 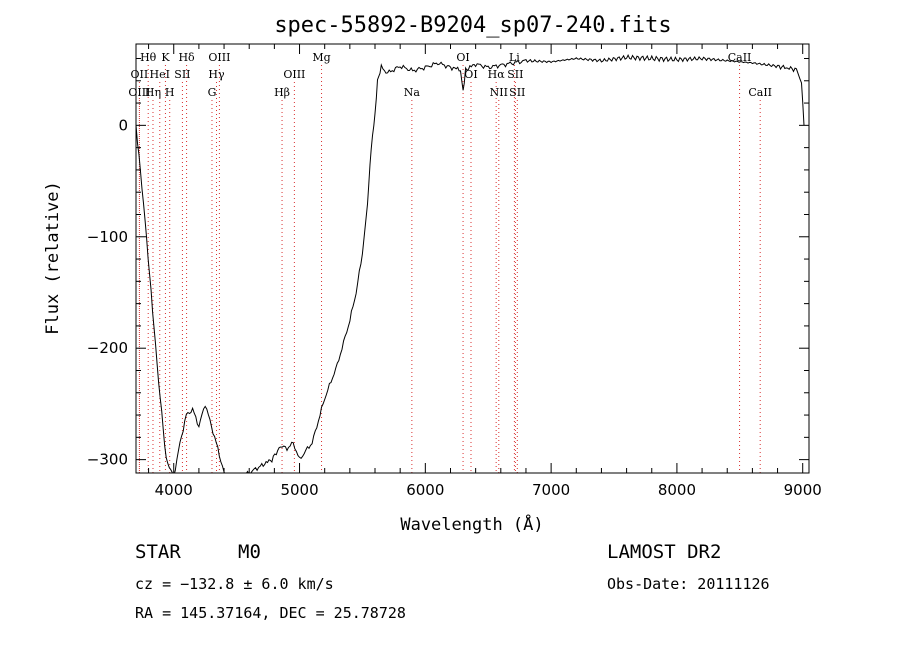 What do you see at coordinates (497, 74) in the screenshot?
I see `spectral-line-label: Hα` at bounding box center [497, 74].